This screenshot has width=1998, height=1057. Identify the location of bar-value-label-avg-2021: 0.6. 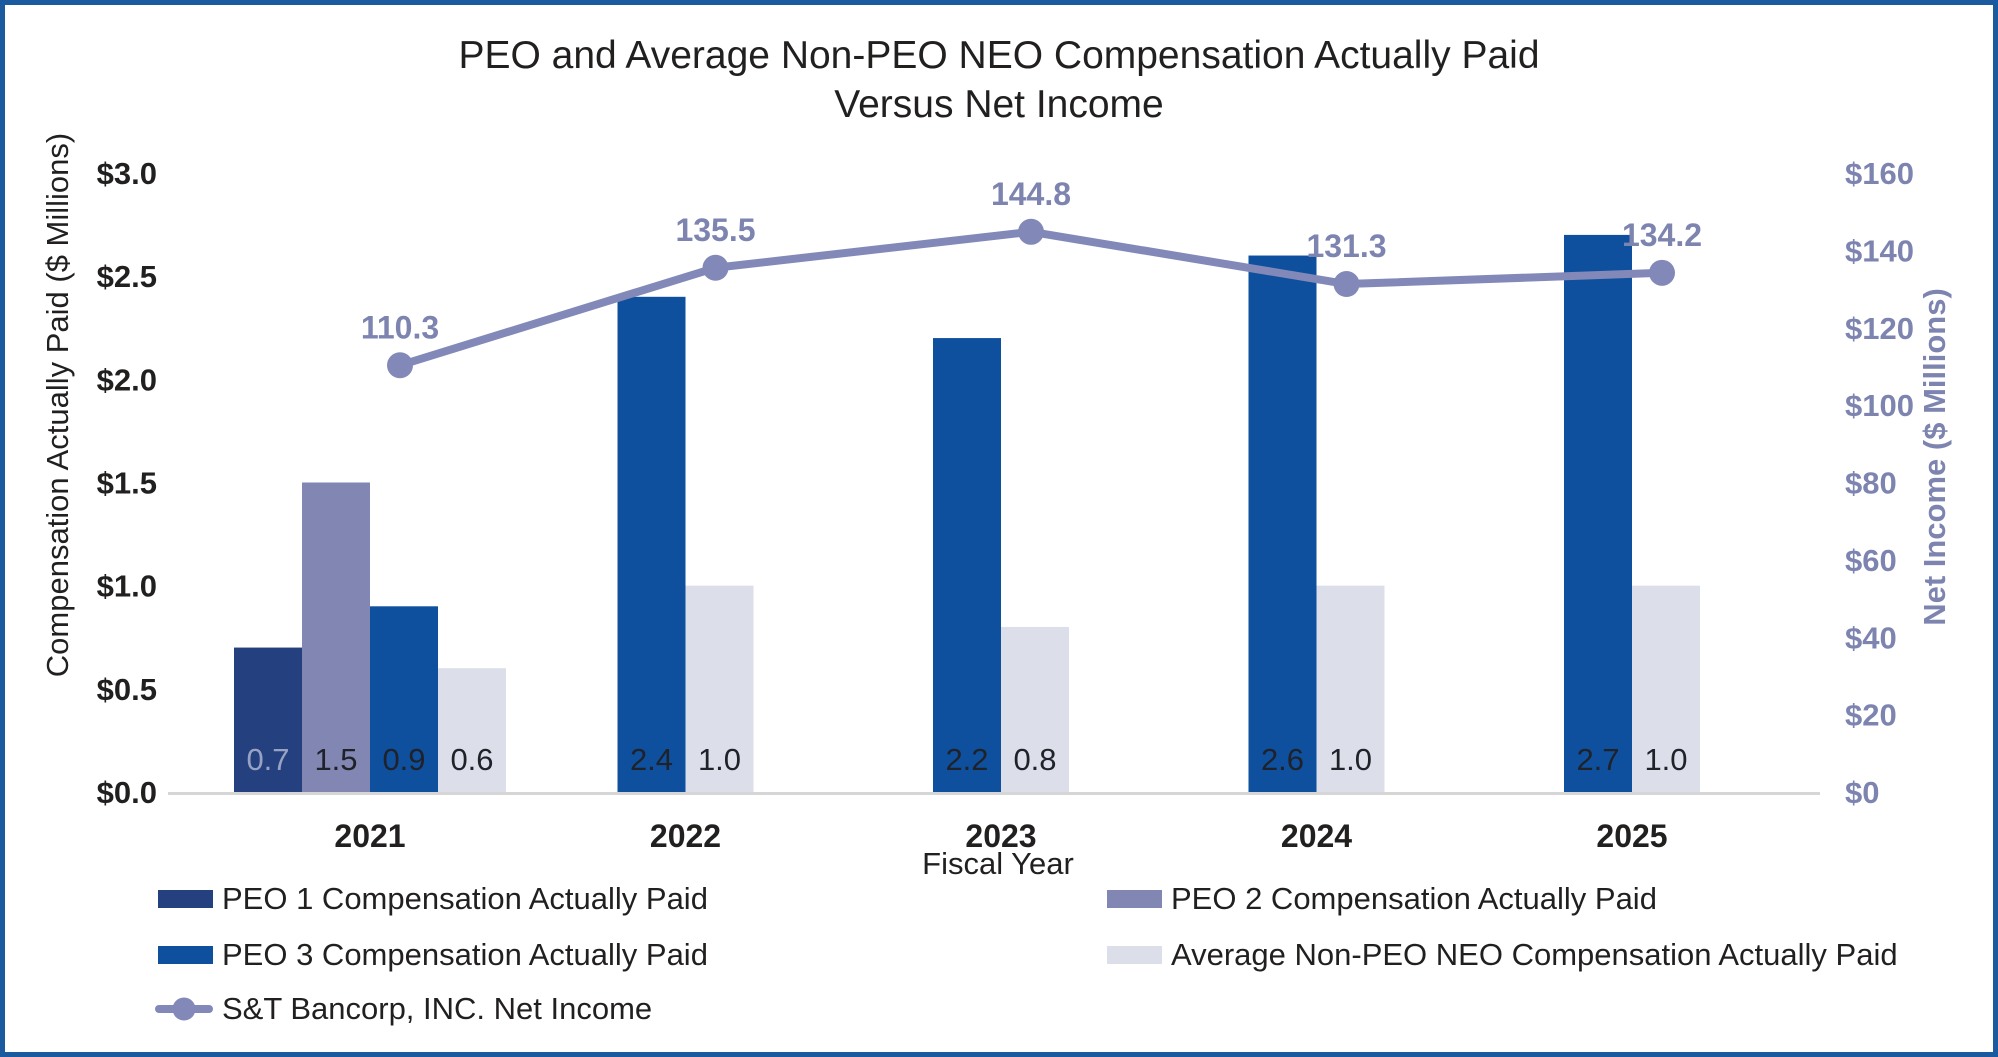
(471, 759).